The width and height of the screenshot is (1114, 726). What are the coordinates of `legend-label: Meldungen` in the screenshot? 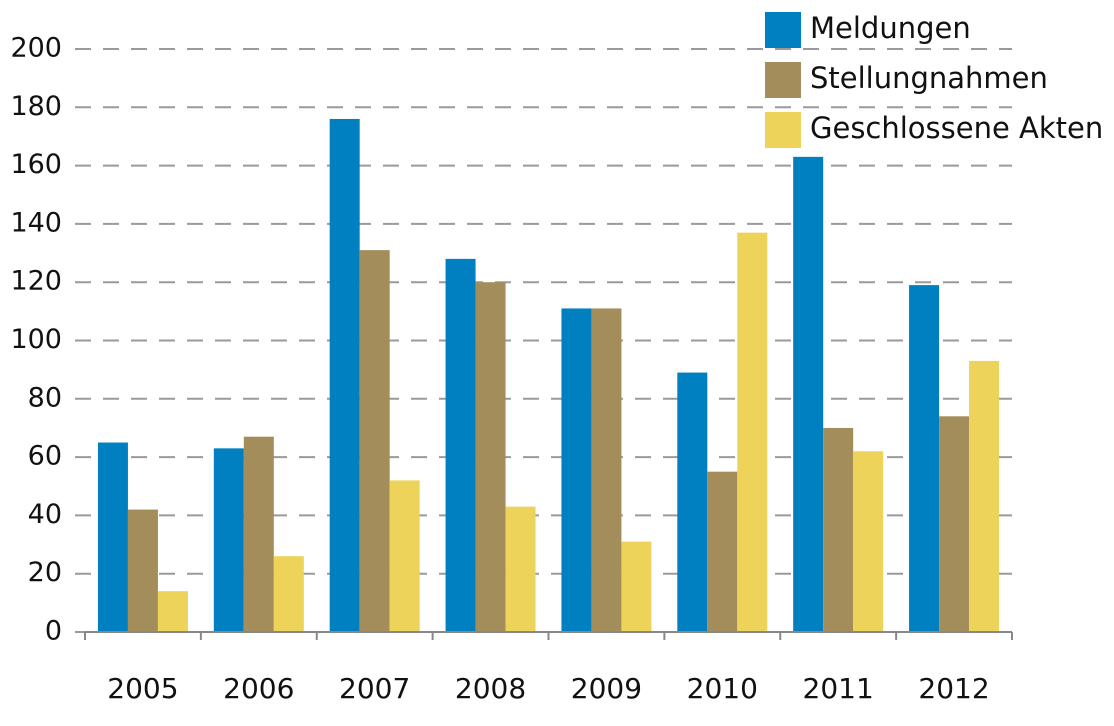 It's located at (890, 28).